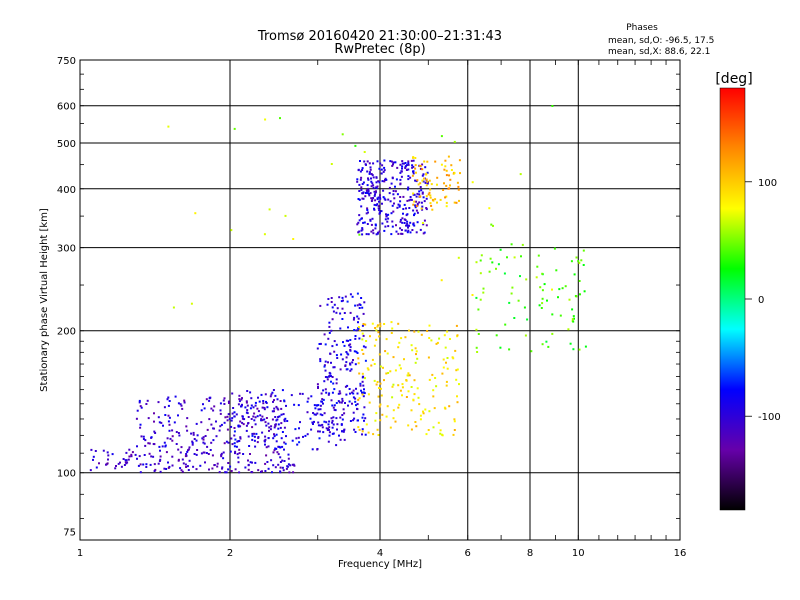 This screenshot has height=600, width=800. Describe the element at coordinates (468, 553) in the screenshot. I see `x-tick-label: 6` at that location.